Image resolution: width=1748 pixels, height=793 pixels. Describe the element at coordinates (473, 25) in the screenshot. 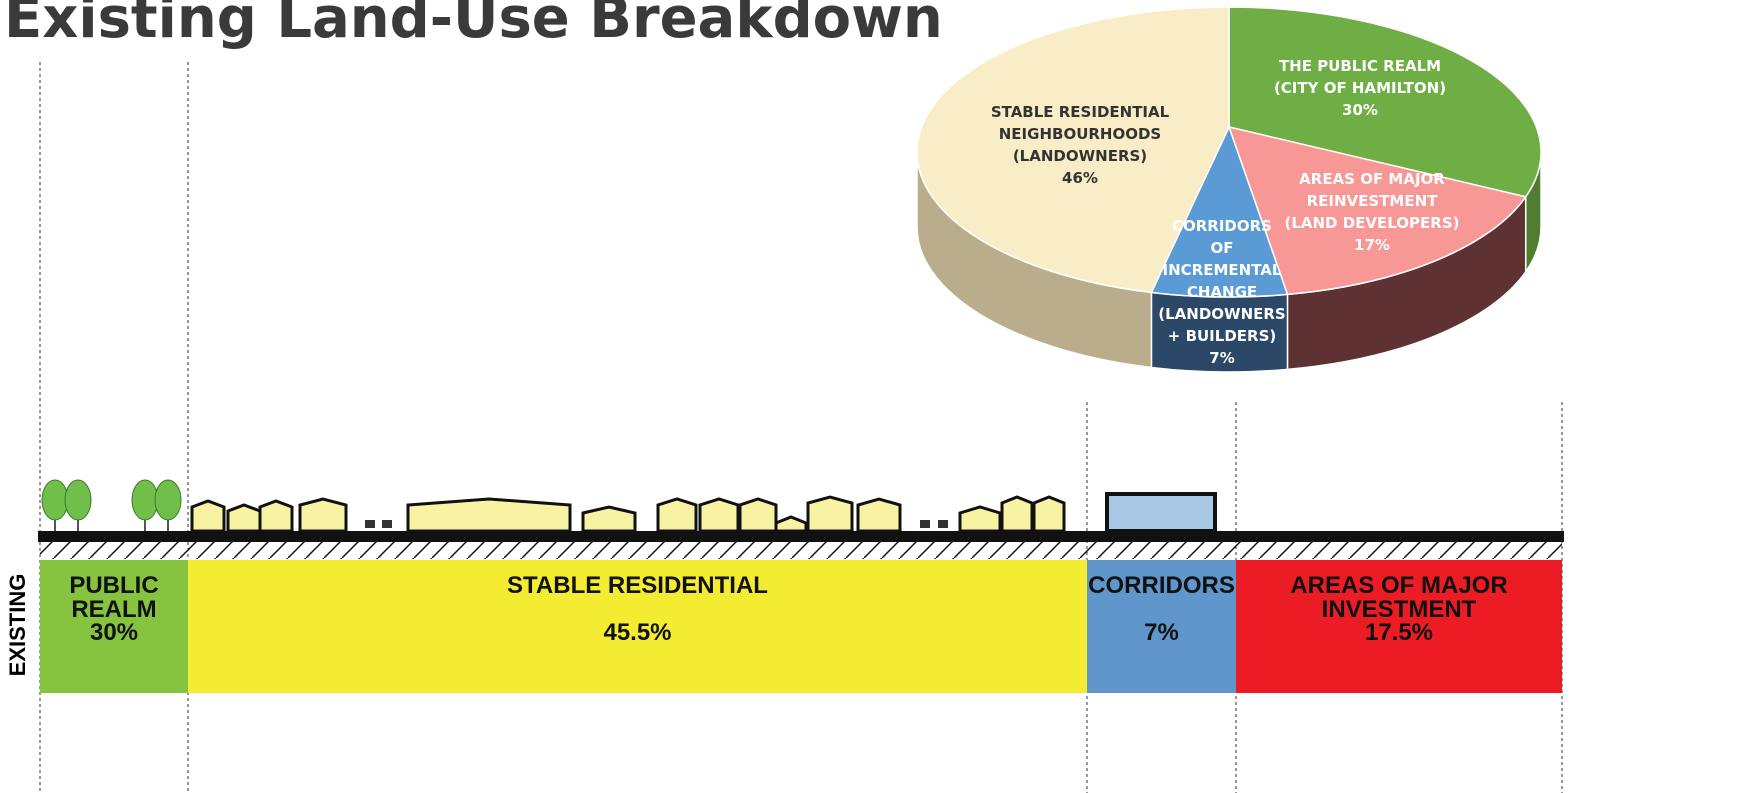

I see `chart-title: Existing Land-Use Breakdown` at that location.